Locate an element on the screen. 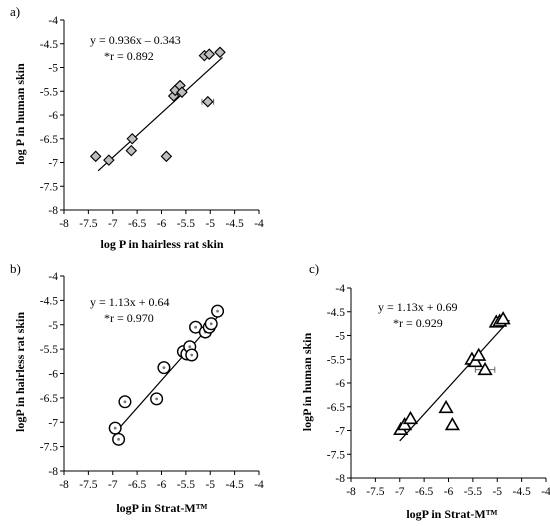  panel-letter: c) is located at coordinates (314, 268).